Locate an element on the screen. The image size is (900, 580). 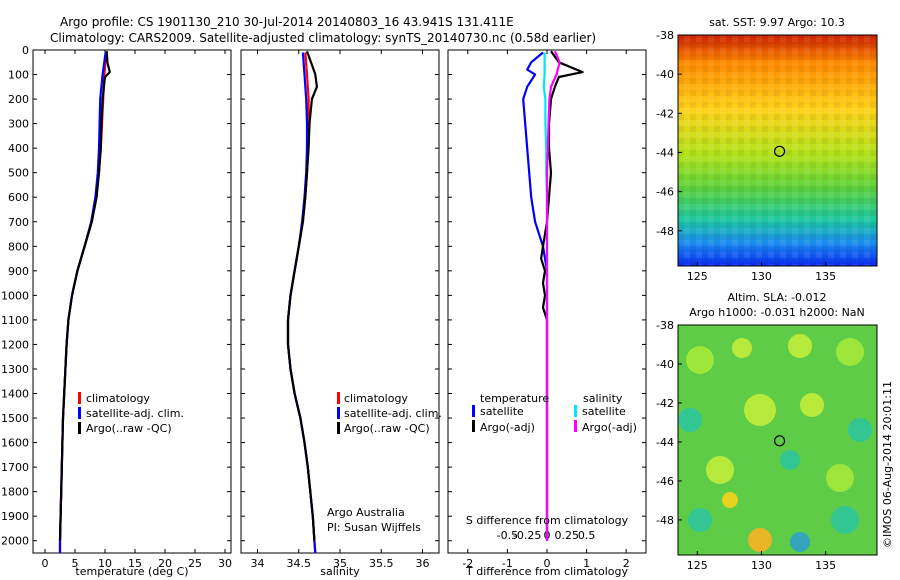
series-line-argo-raw-qc is located at coordinates (302, 295).